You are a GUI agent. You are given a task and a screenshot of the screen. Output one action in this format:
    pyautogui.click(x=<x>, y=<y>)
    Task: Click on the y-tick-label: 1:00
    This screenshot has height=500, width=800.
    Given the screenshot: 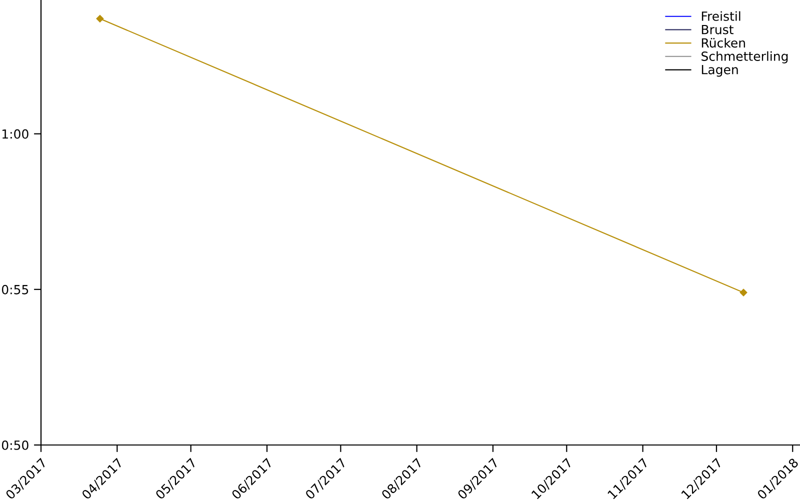 What is the action you would take?
    pyautogui.click(x=15, y=134)
    